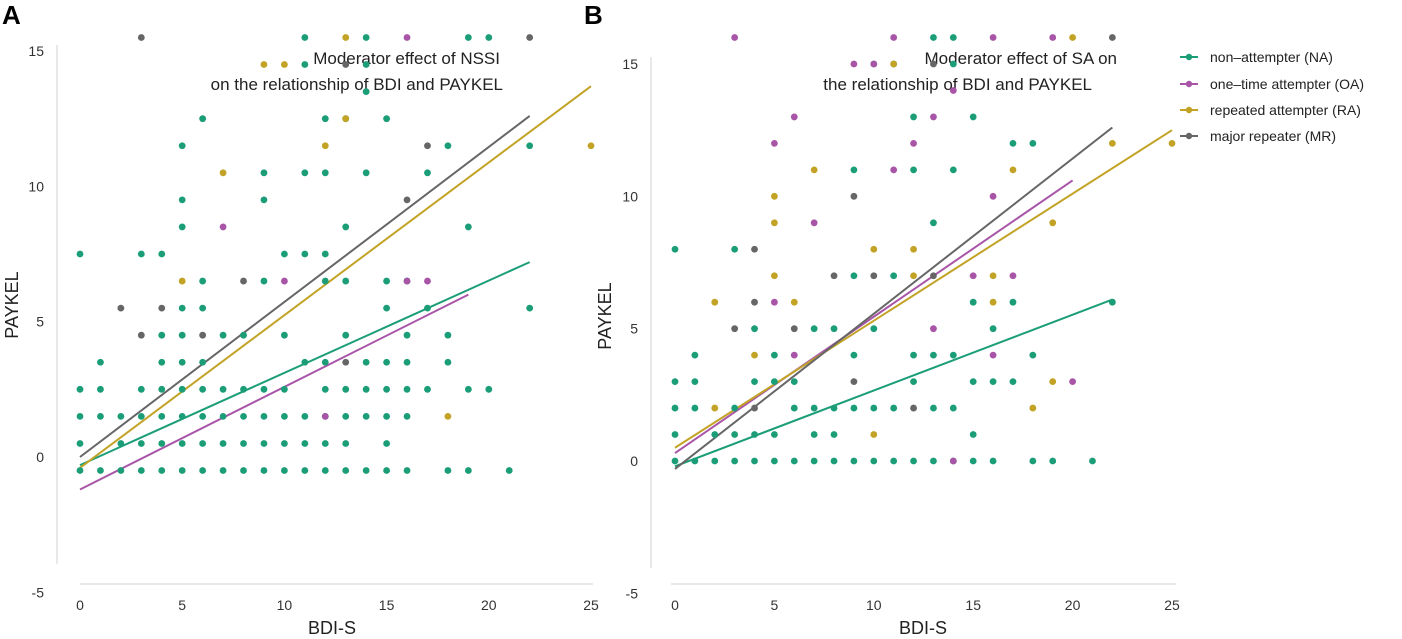 The width and height of the screenshot is (1402, 639). I want to click on legend-marker-oa, so click(1189, 84).